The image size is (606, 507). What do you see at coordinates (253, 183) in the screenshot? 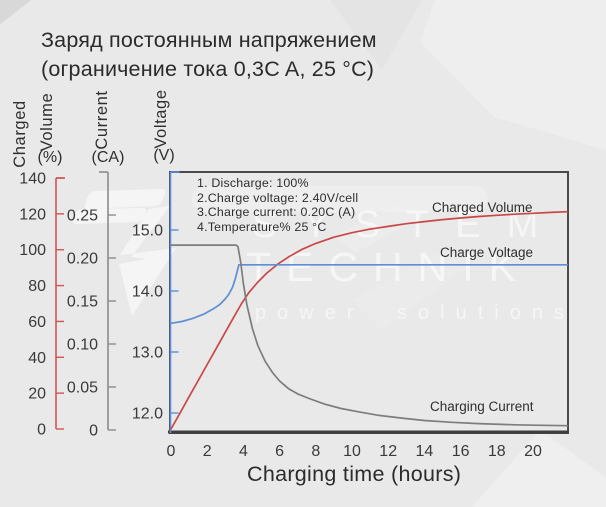
I see `annotation-line-1: 1. Discharge: 100%` at bounding box center [253, 183].